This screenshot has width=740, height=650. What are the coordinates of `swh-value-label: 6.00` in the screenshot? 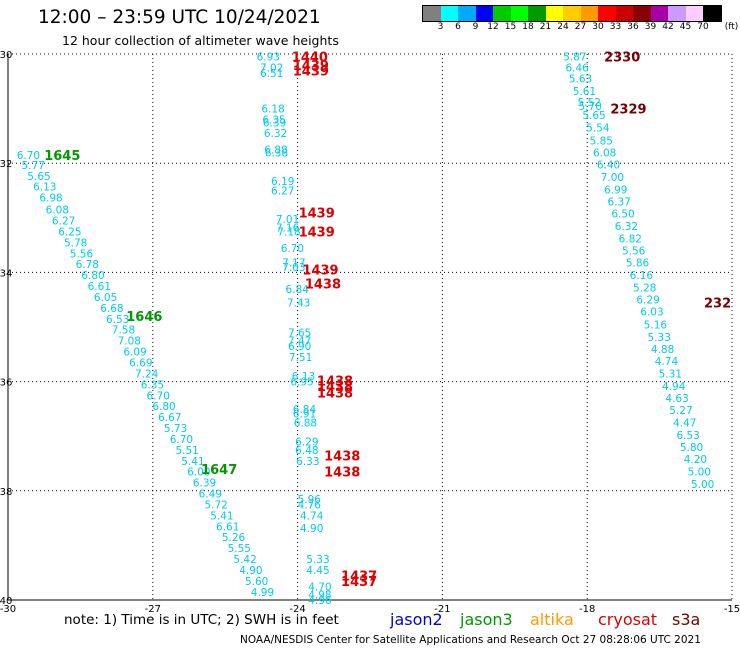 It's located at (198, 473).